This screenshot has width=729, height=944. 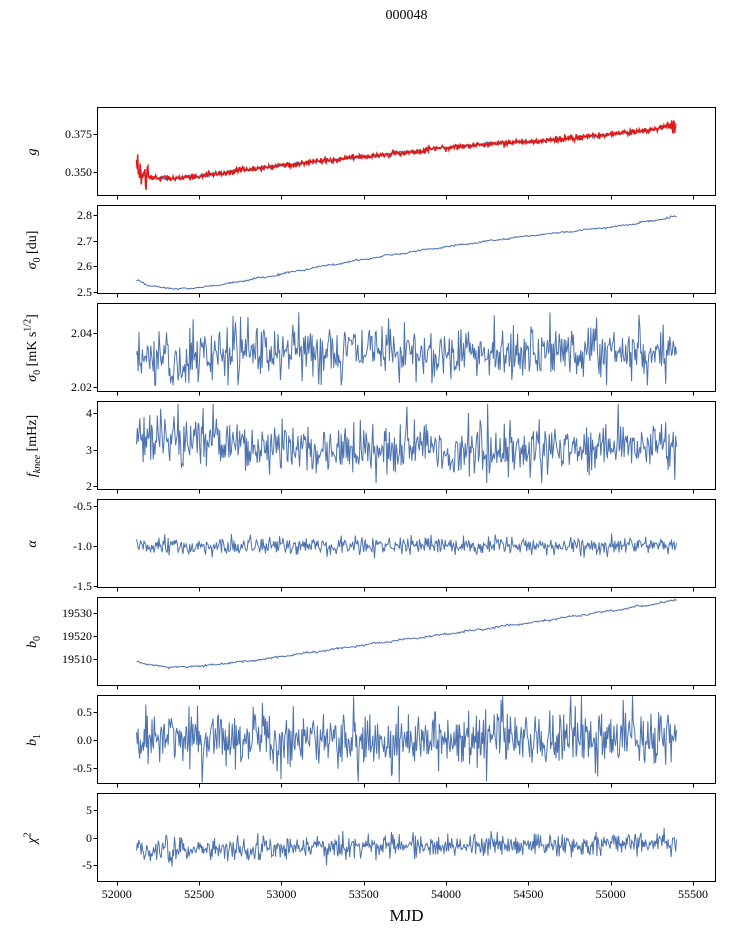 I want to click on x-tick-label: 53000, so click(x=281, y=894).